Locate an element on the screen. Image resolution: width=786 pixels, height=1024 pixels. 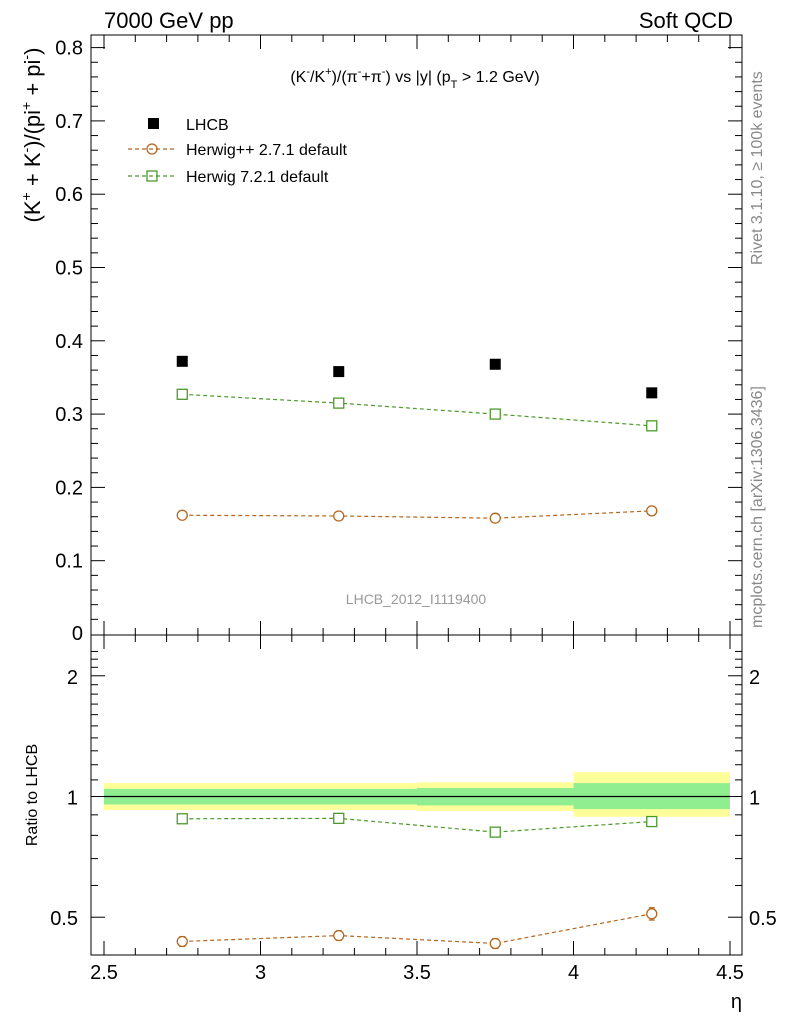
main-y-tick-label: 0.7 is located at coordinates (69, 122).